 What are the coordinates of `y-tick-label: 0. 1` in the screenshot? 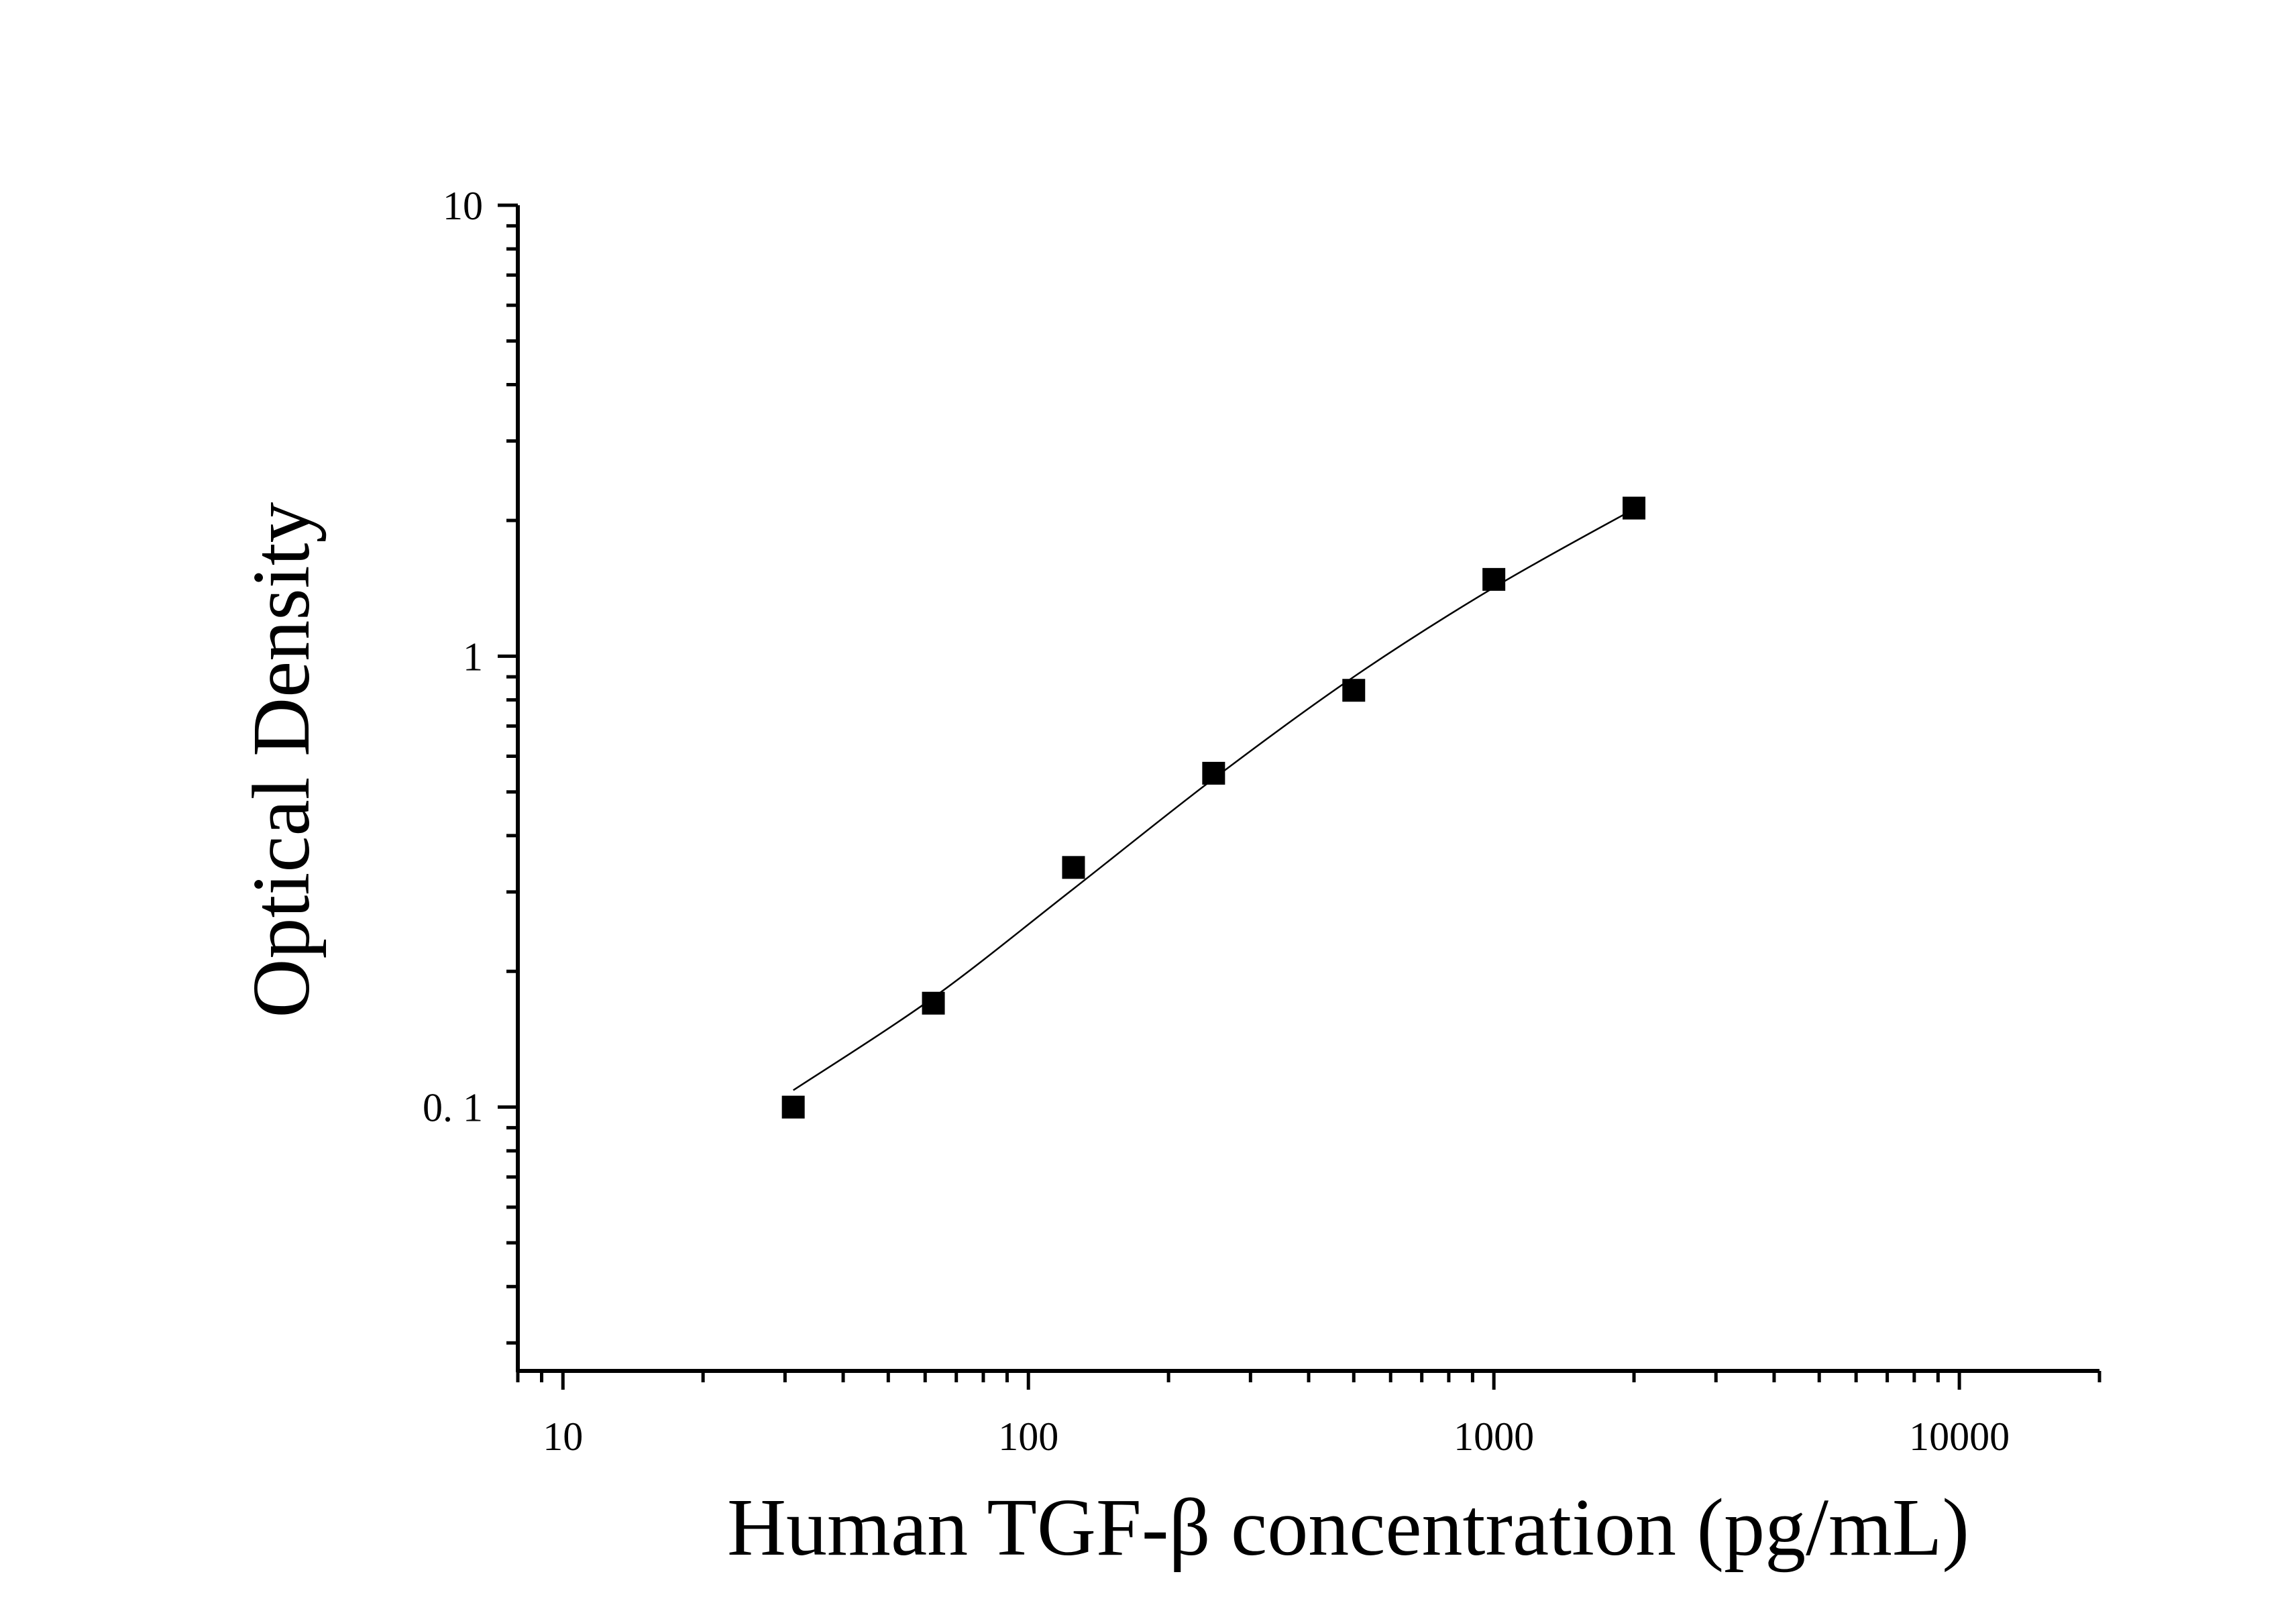 It's located at (453, 1108).